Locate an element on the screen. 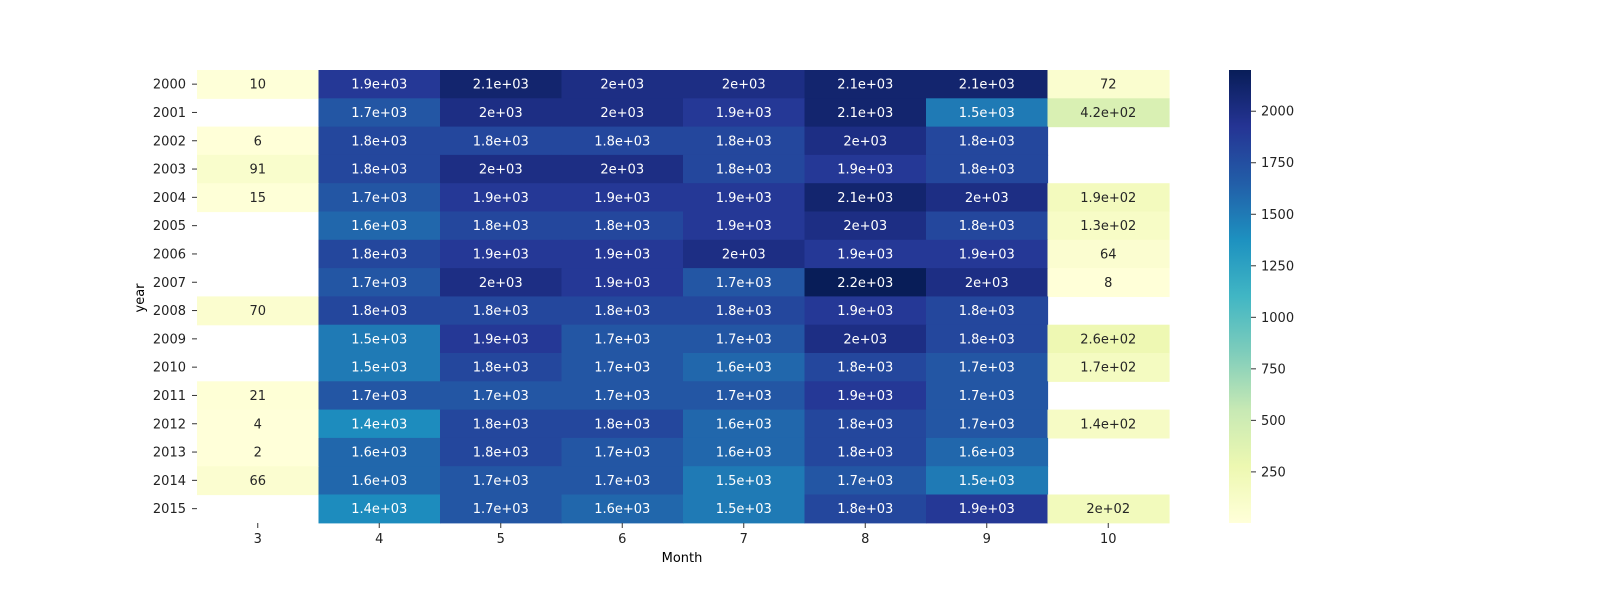 Image resolution: width=1600 pixels, height=600 pixels. y-tick-label: 2012 is located at coordinates (169, 424).